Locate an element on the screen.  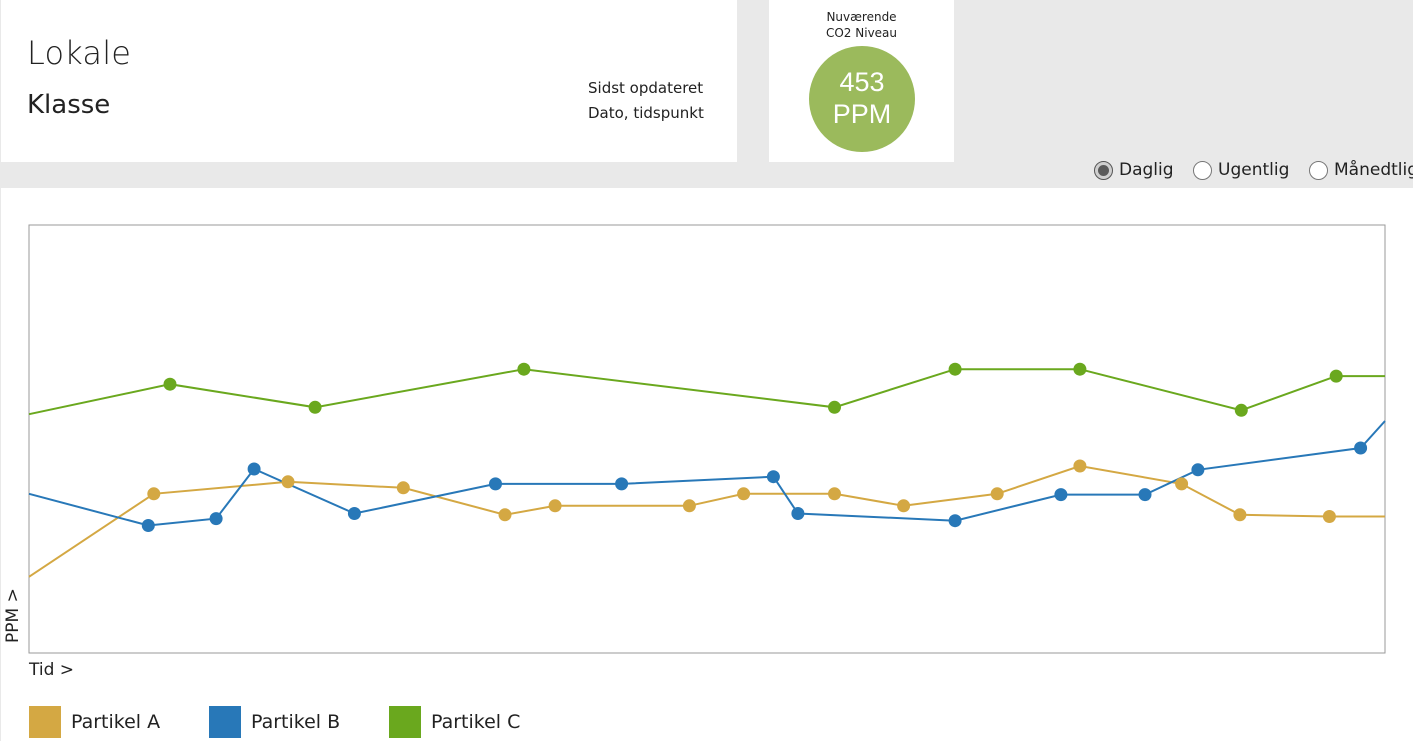
period-label-monthly: Månedtlig is located at coordinates (1373, 170).